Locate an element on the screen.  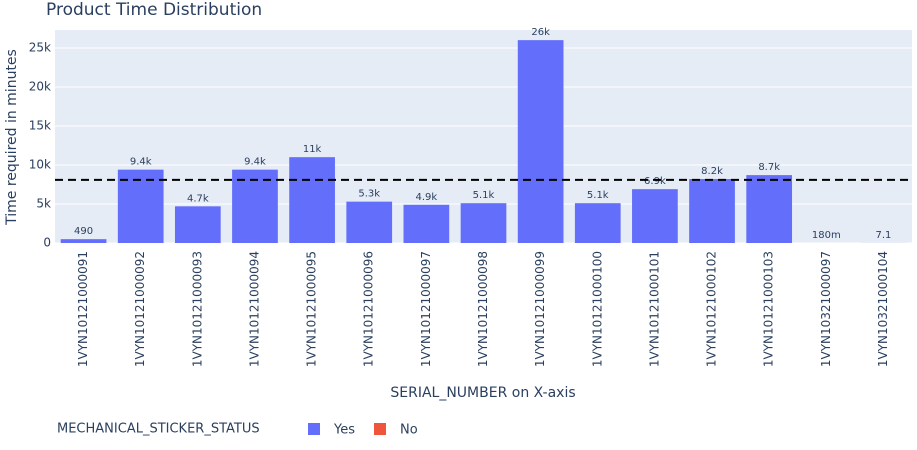
legend-title: MECHANICAL_STICKER_STATUS is located at coordinates (158, 429).